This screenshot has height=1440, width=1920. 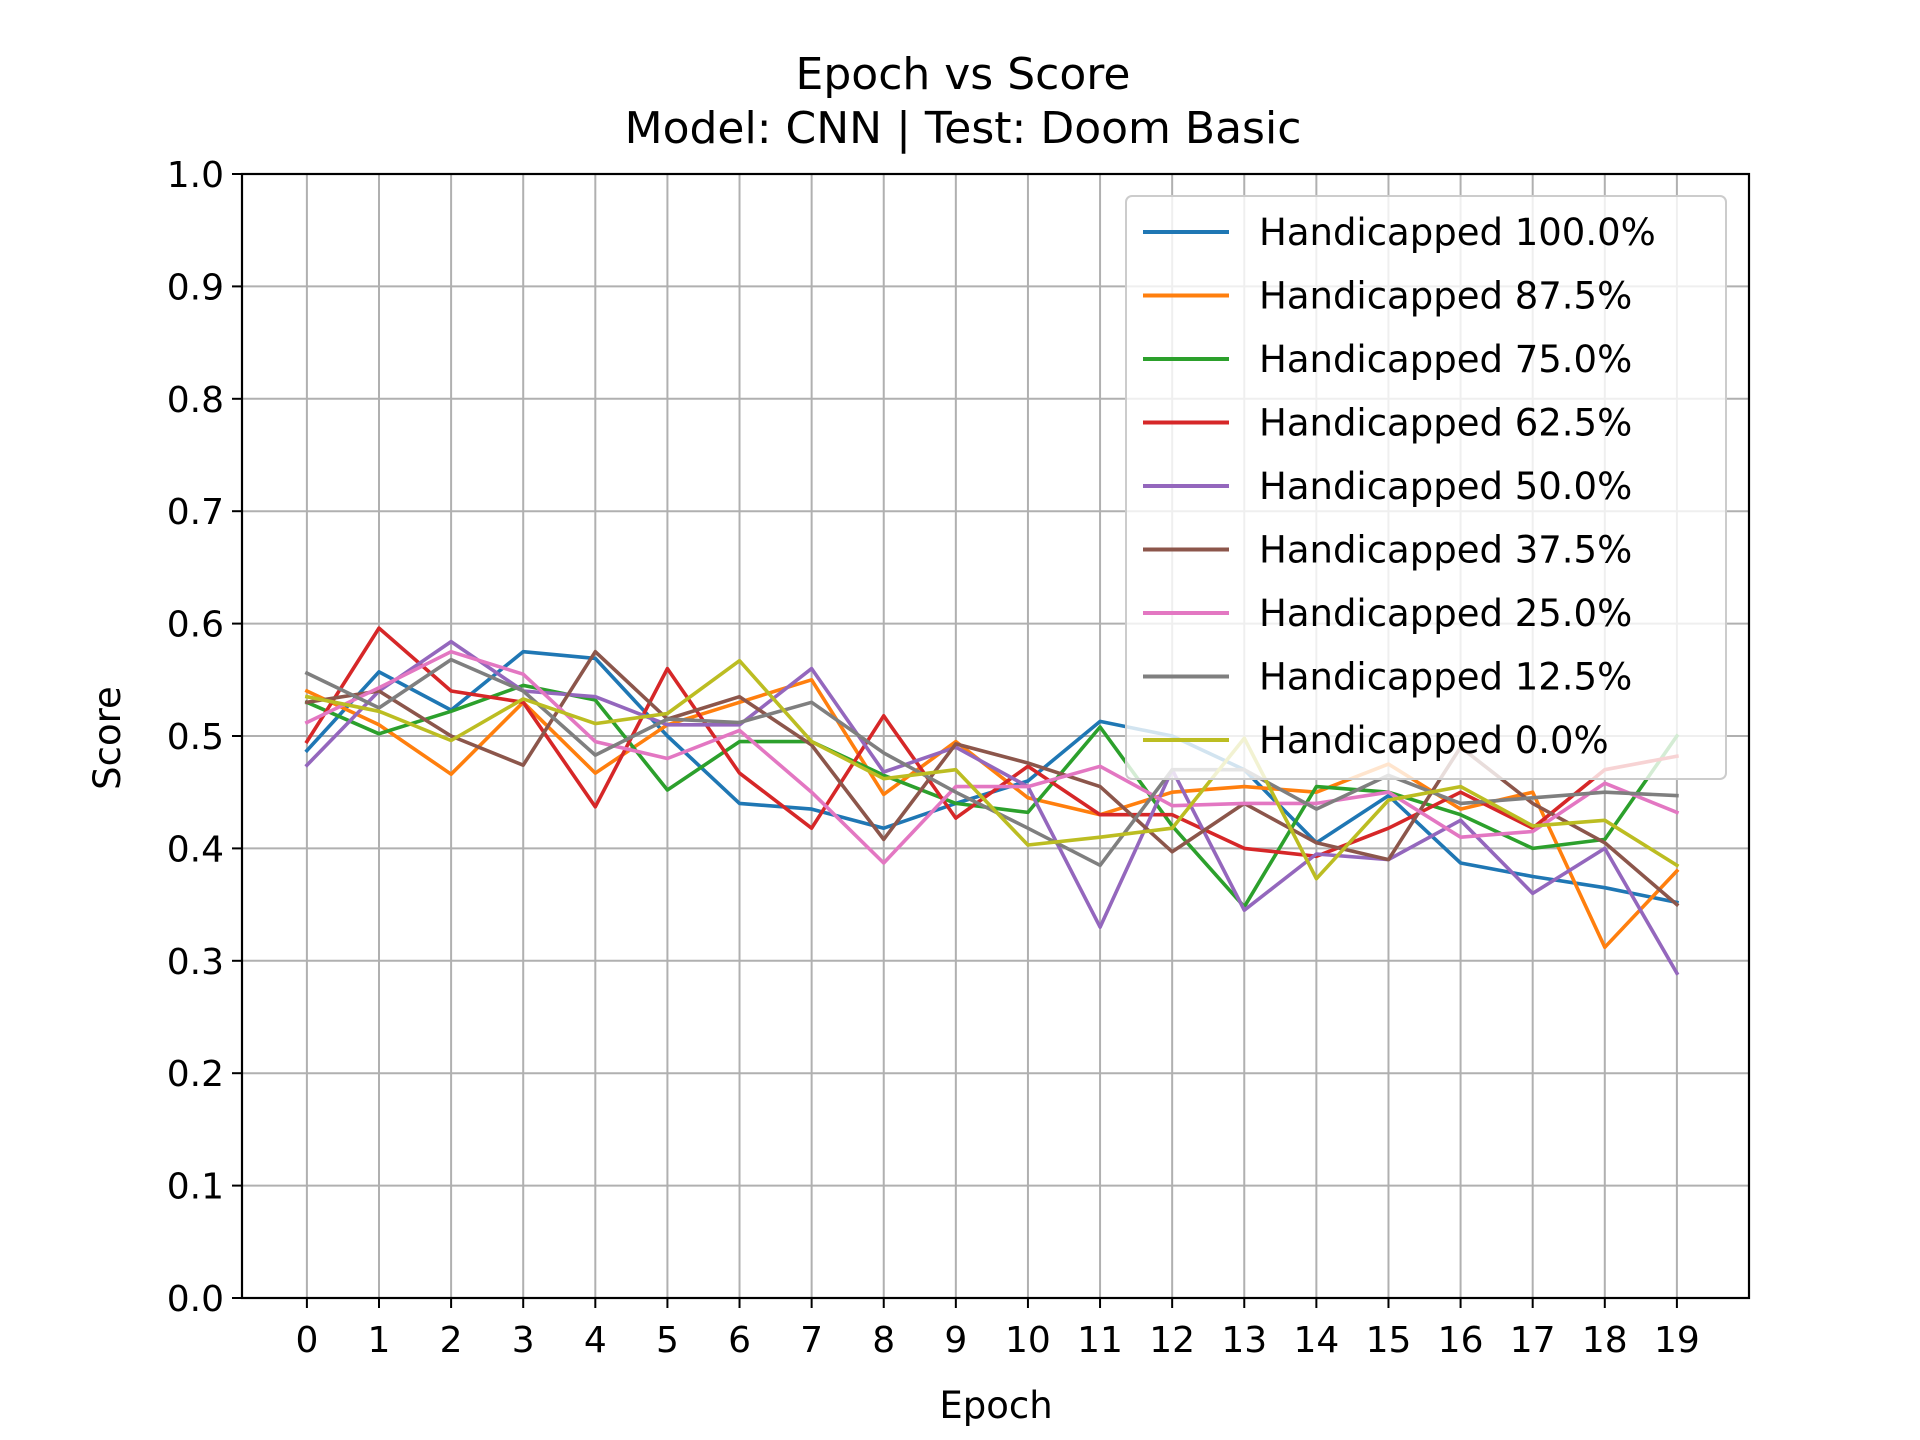 What do you see at coordinates (451, 1340) in the screenshot?
I see `x-tick-label: 2` at bounding box center [451, 1340].